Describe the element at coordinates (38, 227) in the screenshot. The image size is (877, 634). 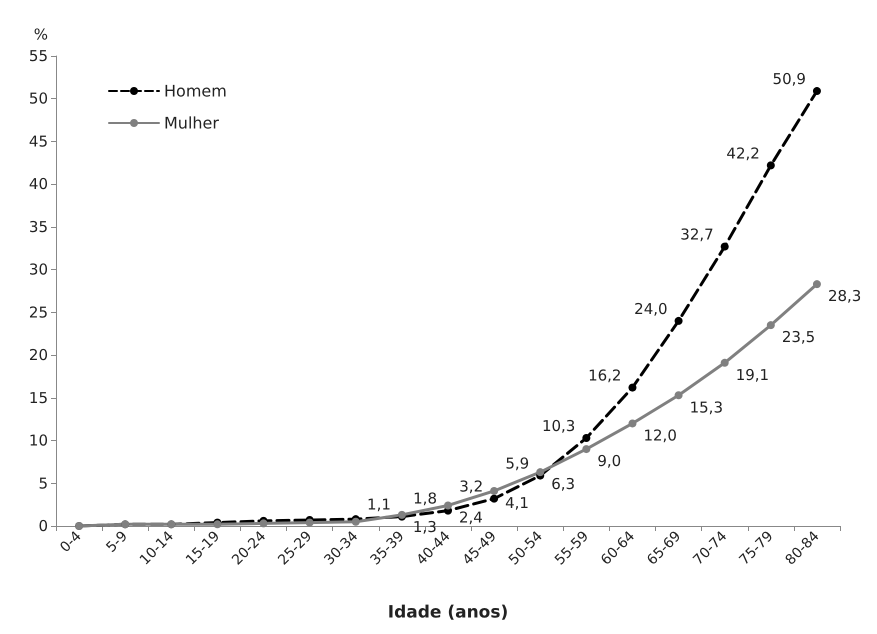
I see `y-tick-label: 35` at that location.